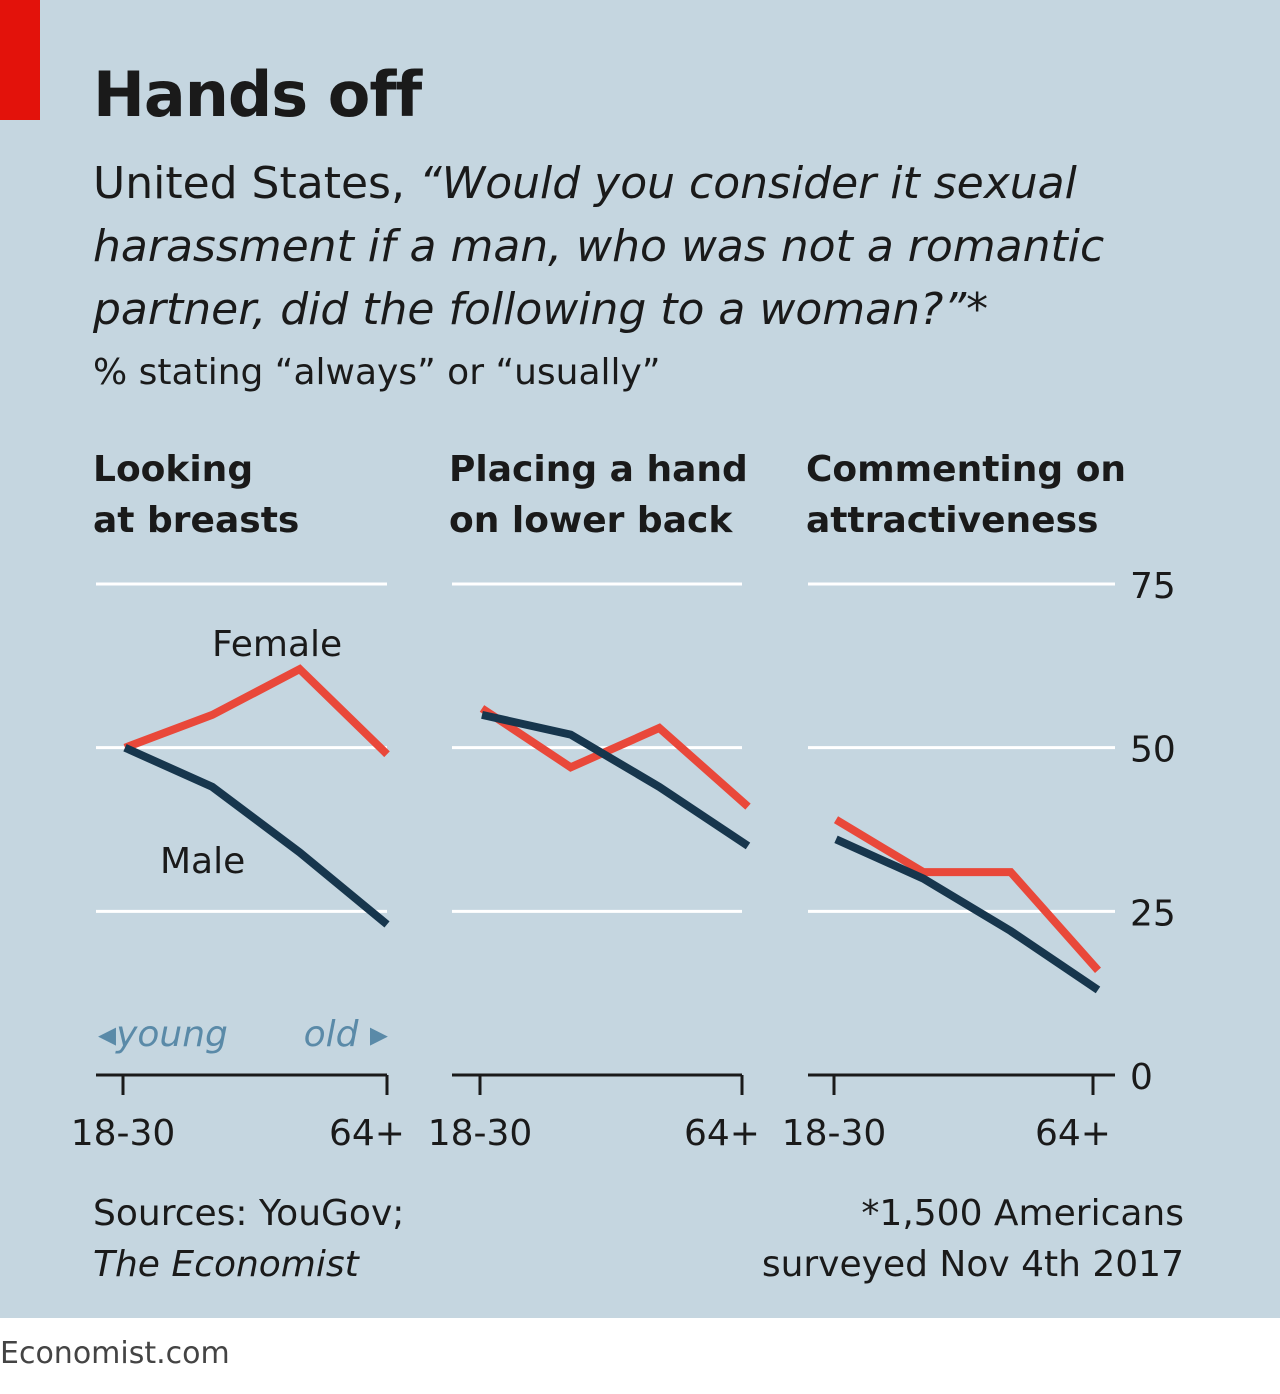 This screenshot has width=1280, height=1394. What do you see at coordinates (196, 495) in the screenshot?
I see `panel-title-breasts: Looking at breasts` at bounding box center [196, 495].